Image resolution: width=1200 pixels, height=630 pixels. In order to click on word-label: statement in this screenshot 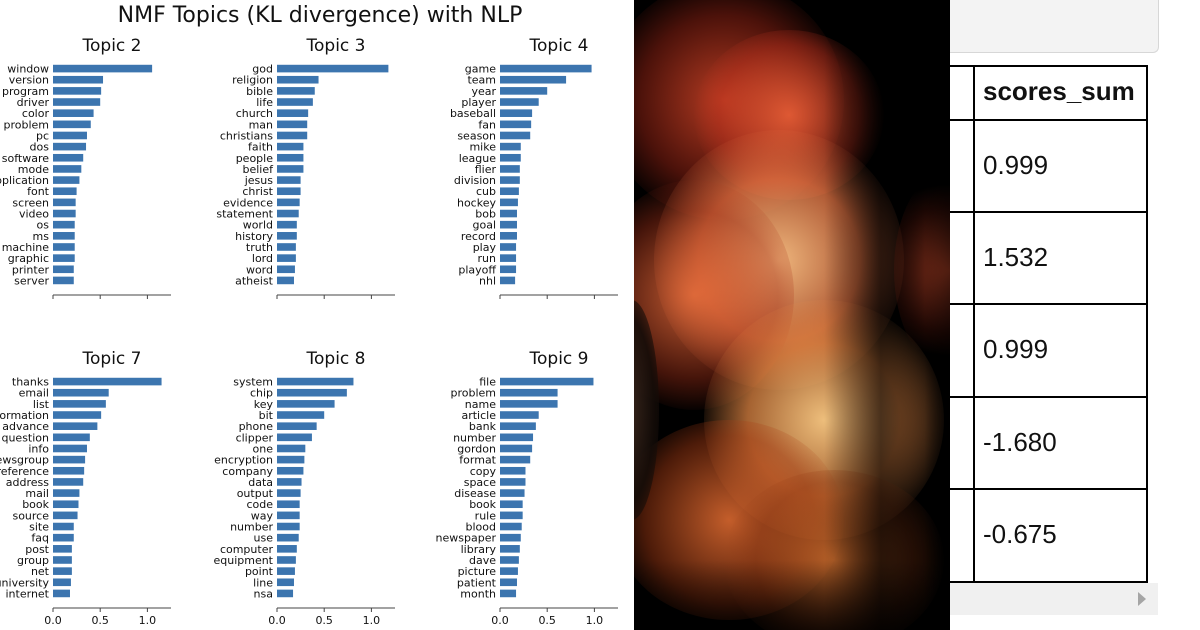, I will do `click(244, 214)`.